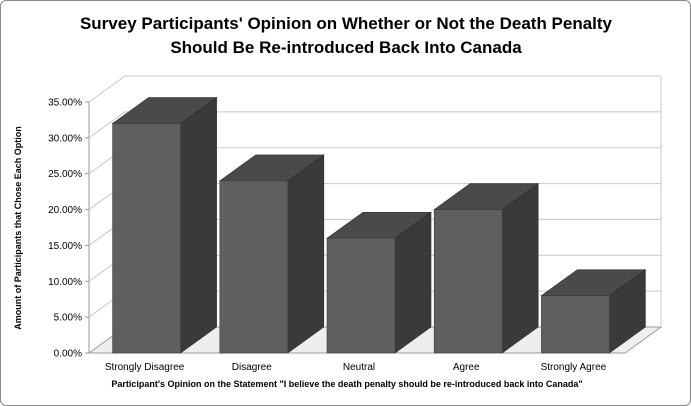 The height and width of the screenshot is (406, 691). I want to click on bar-disagree, so click(271, 254).